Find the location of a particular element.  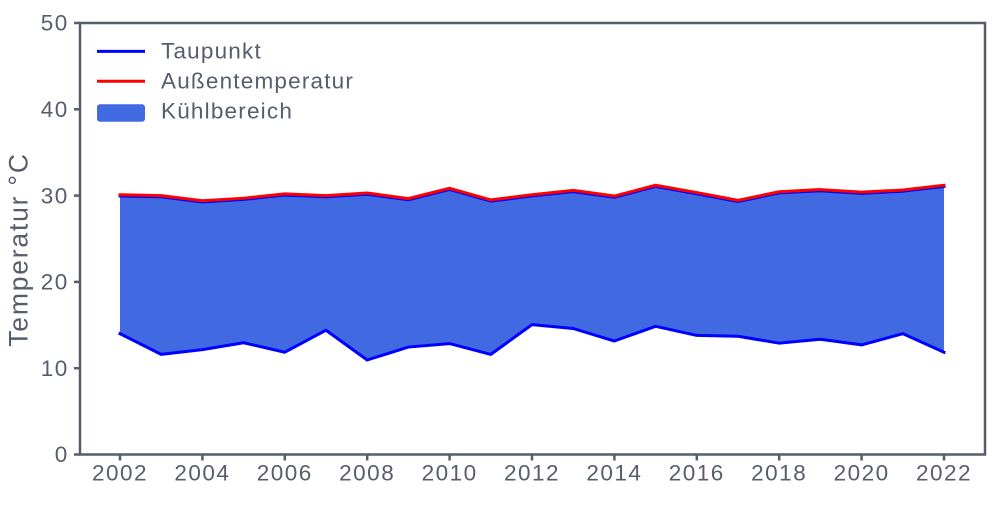

svg-text: 2004 is located at coordinates (202, 473).